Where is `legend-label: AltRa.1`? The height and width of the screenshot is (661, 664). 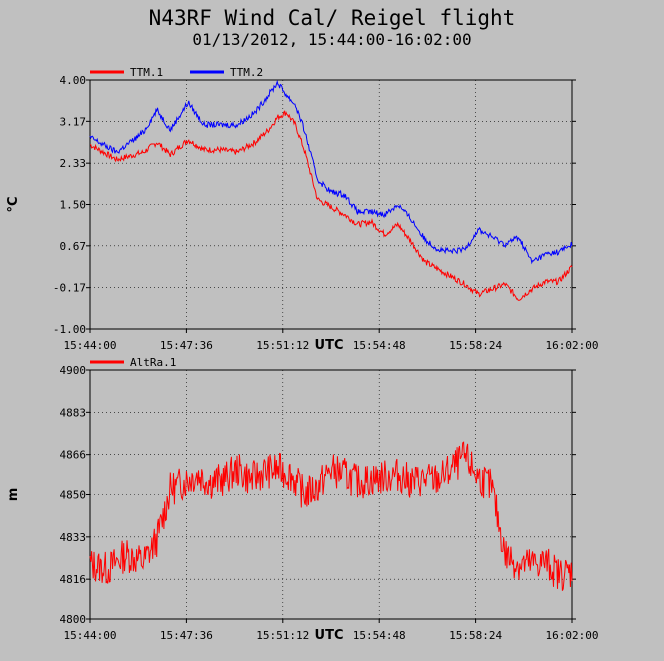
legend-label: AltRa.1 is located at coordinates (153, 362).